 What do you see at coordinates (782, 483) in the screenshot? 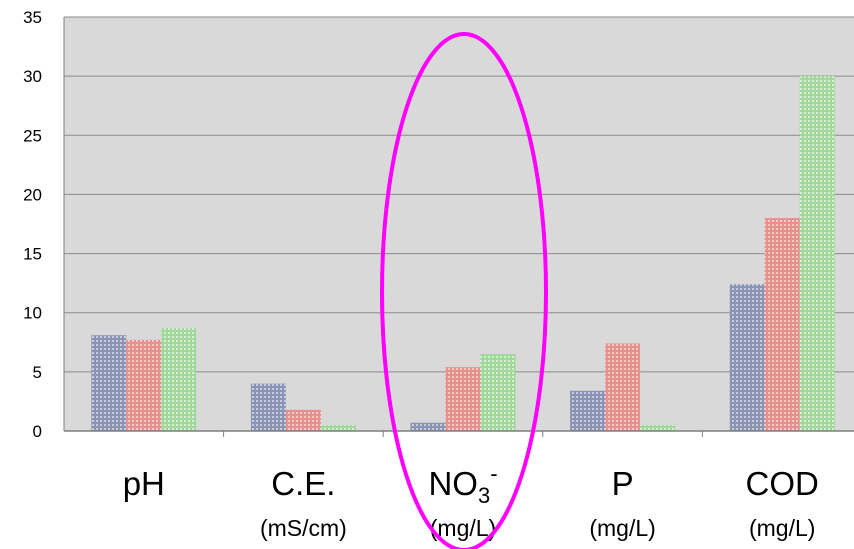
I see `category-label: COD` at bounding box center [782, 483].